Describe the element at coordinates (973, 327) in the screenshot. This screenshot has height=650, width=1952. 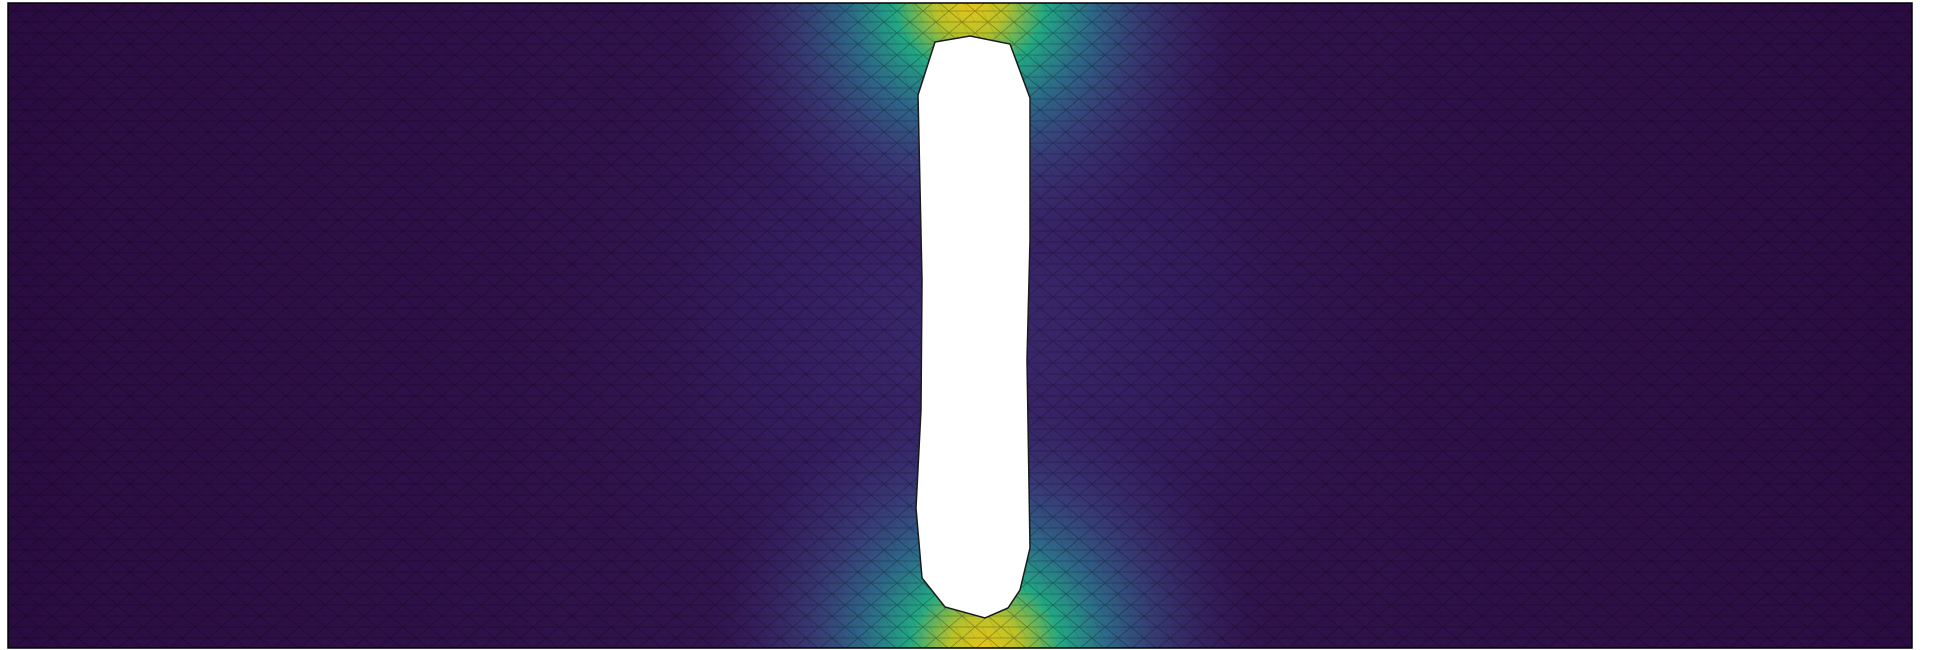
I see `hole-cutout` at that location.